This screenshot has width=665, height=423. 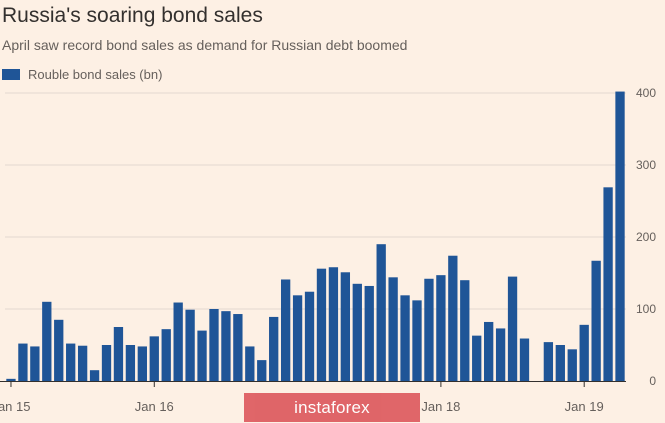 I want to click on x-tick-labels: Jan 15 Jan 16 Jan 18 Jan 19, so click(x=302, y=406).